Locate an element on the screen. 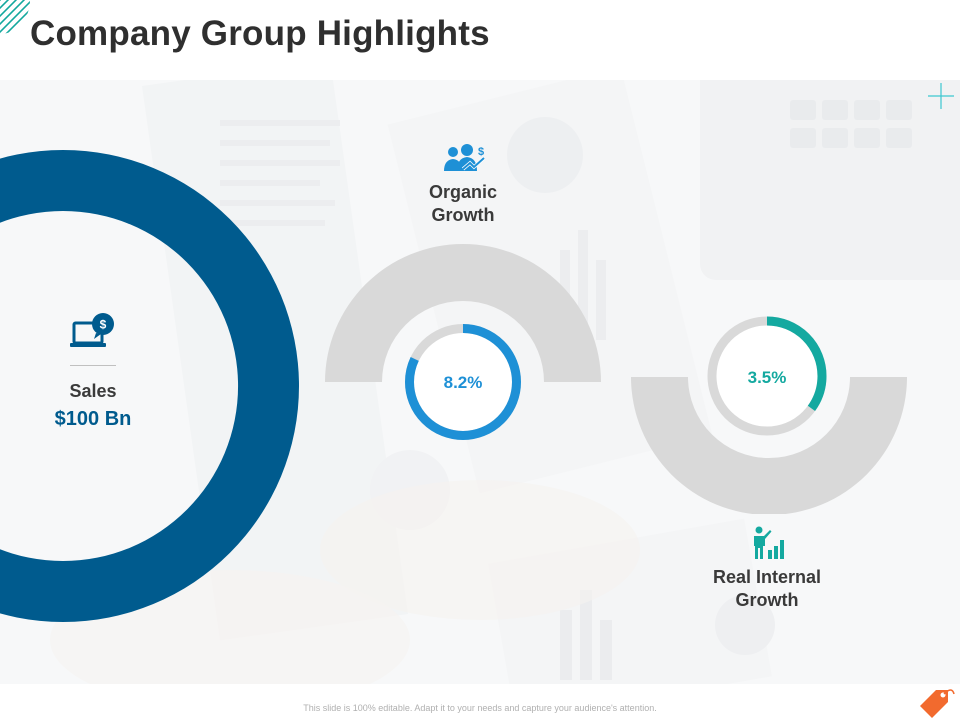 The image size is (960, 720). real-internal-growth-label: Real Internal Growth is located at coordinates (767, 589).